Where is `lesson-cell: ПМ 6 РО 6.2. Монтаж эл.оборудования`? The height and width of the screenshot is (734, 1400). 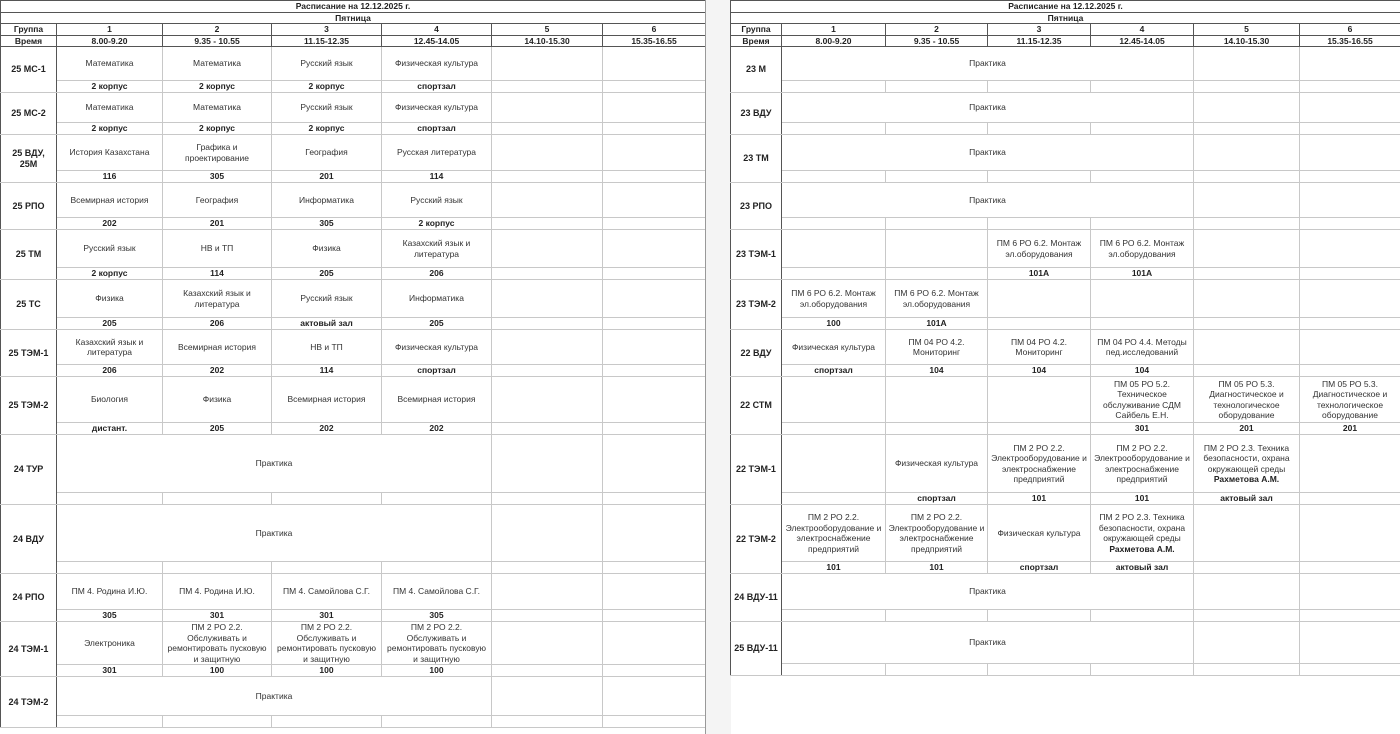 lesson-cell: ПМ 6 РО 6.2. Монтаж эл.оборудования is located at coordinates (833, 298).